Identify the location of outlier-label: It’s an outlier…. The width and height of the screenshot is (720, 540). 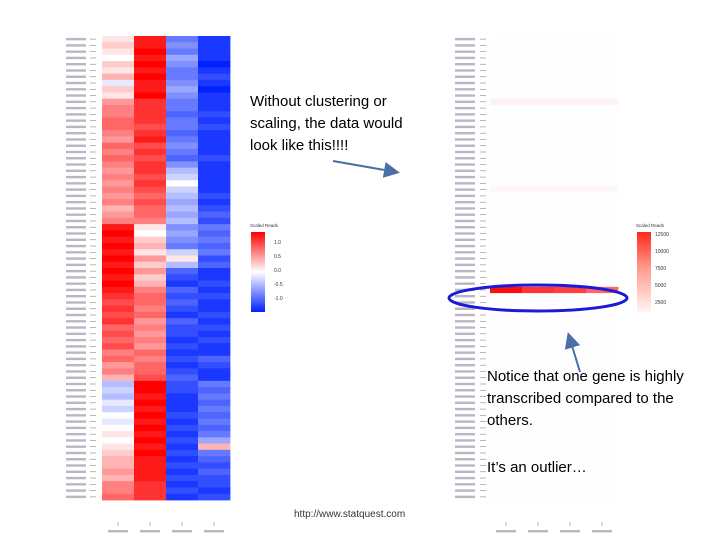
(537, 467).